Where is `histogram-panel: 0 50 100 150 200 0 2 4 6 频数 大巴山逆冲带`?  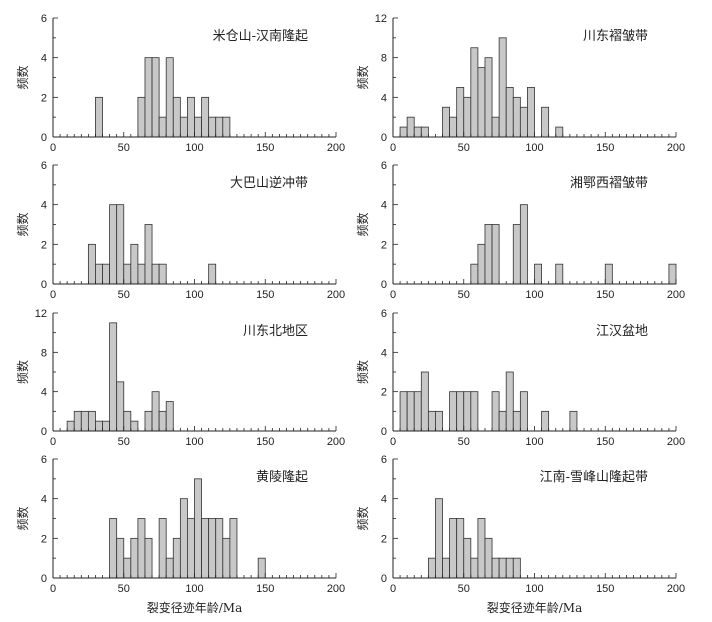
histogram-panel: 0 50 100 150 200 0 2 4 6 频数 大巴山逆冲带 is located at coordinates (180, 230).